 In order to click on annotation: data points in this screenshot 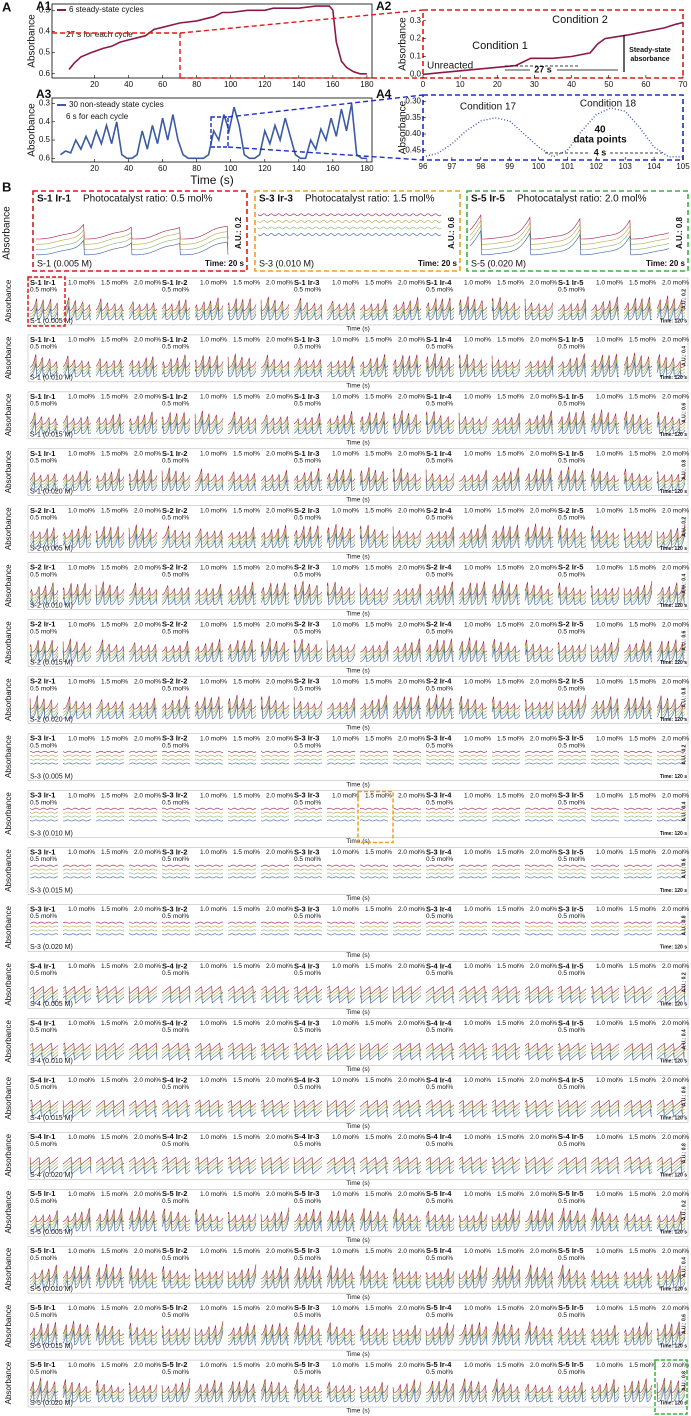, I will do `click(600, 140)`.